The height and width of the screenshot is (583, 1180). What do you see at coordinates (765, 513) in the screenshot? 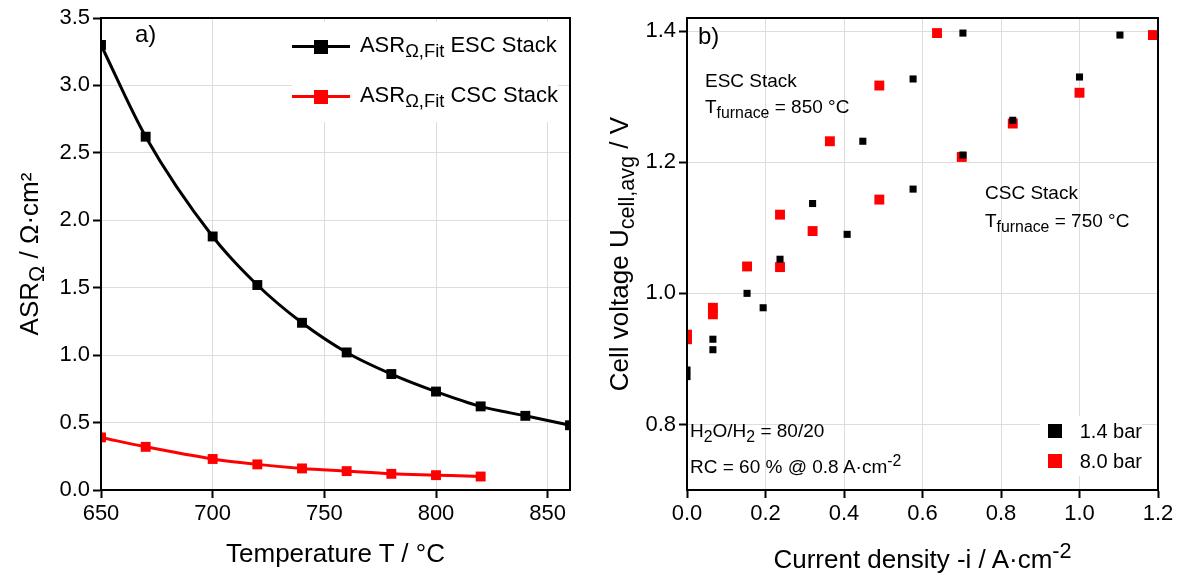
I see `x-tick-label: 0.2` at bounding box center [765, 513].